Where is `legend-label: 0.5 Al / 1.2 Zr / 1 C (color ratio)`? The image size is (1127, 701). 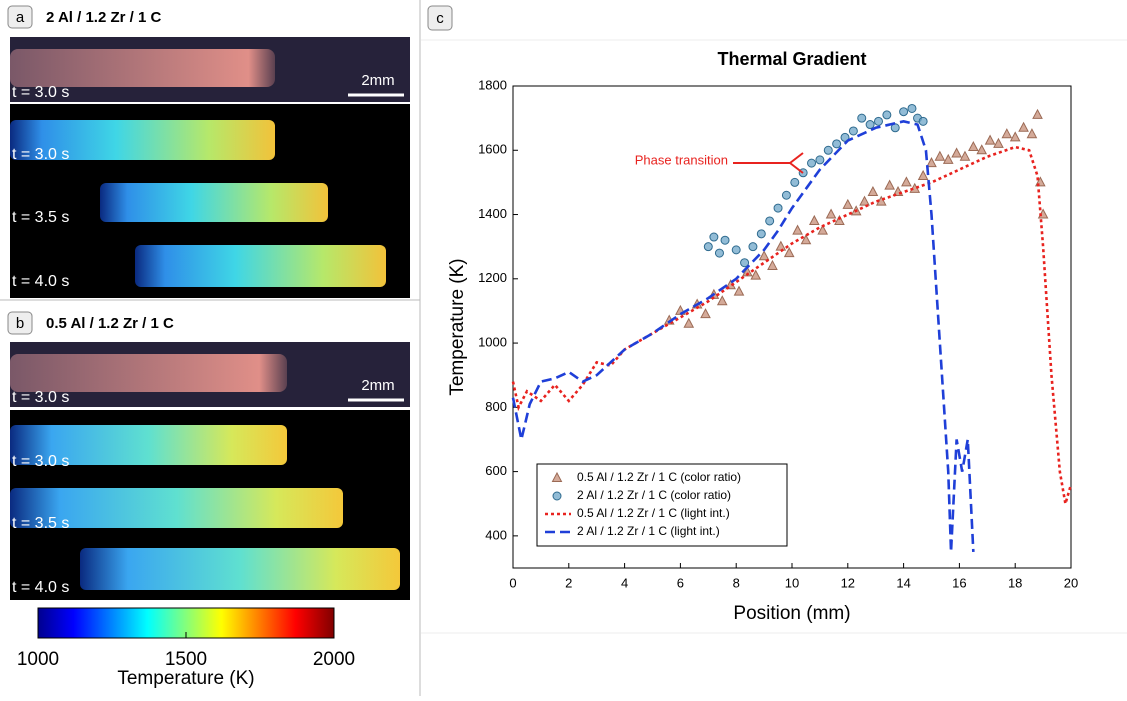 legend-label: 0.5 Al / 1.2 Zr / 1 C (color ratio) is located at coordinates (659, 477).